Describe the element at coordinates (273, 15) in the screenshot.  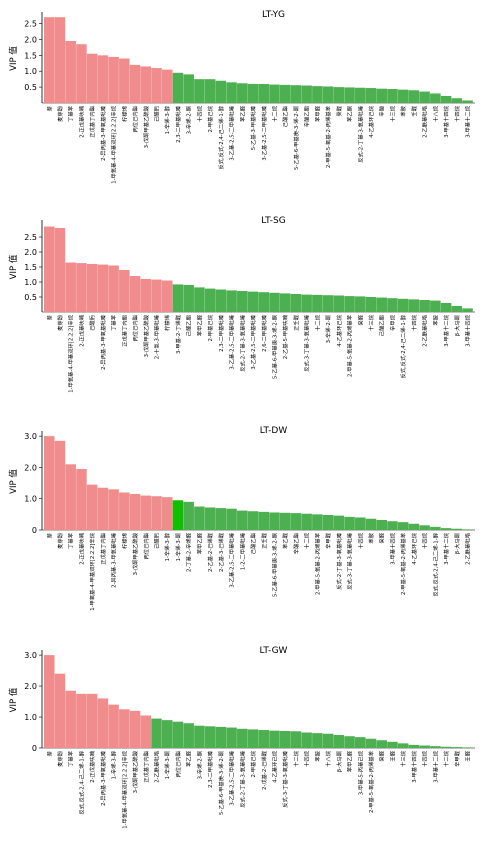
I see `chart-title: LT-YG` at that location.